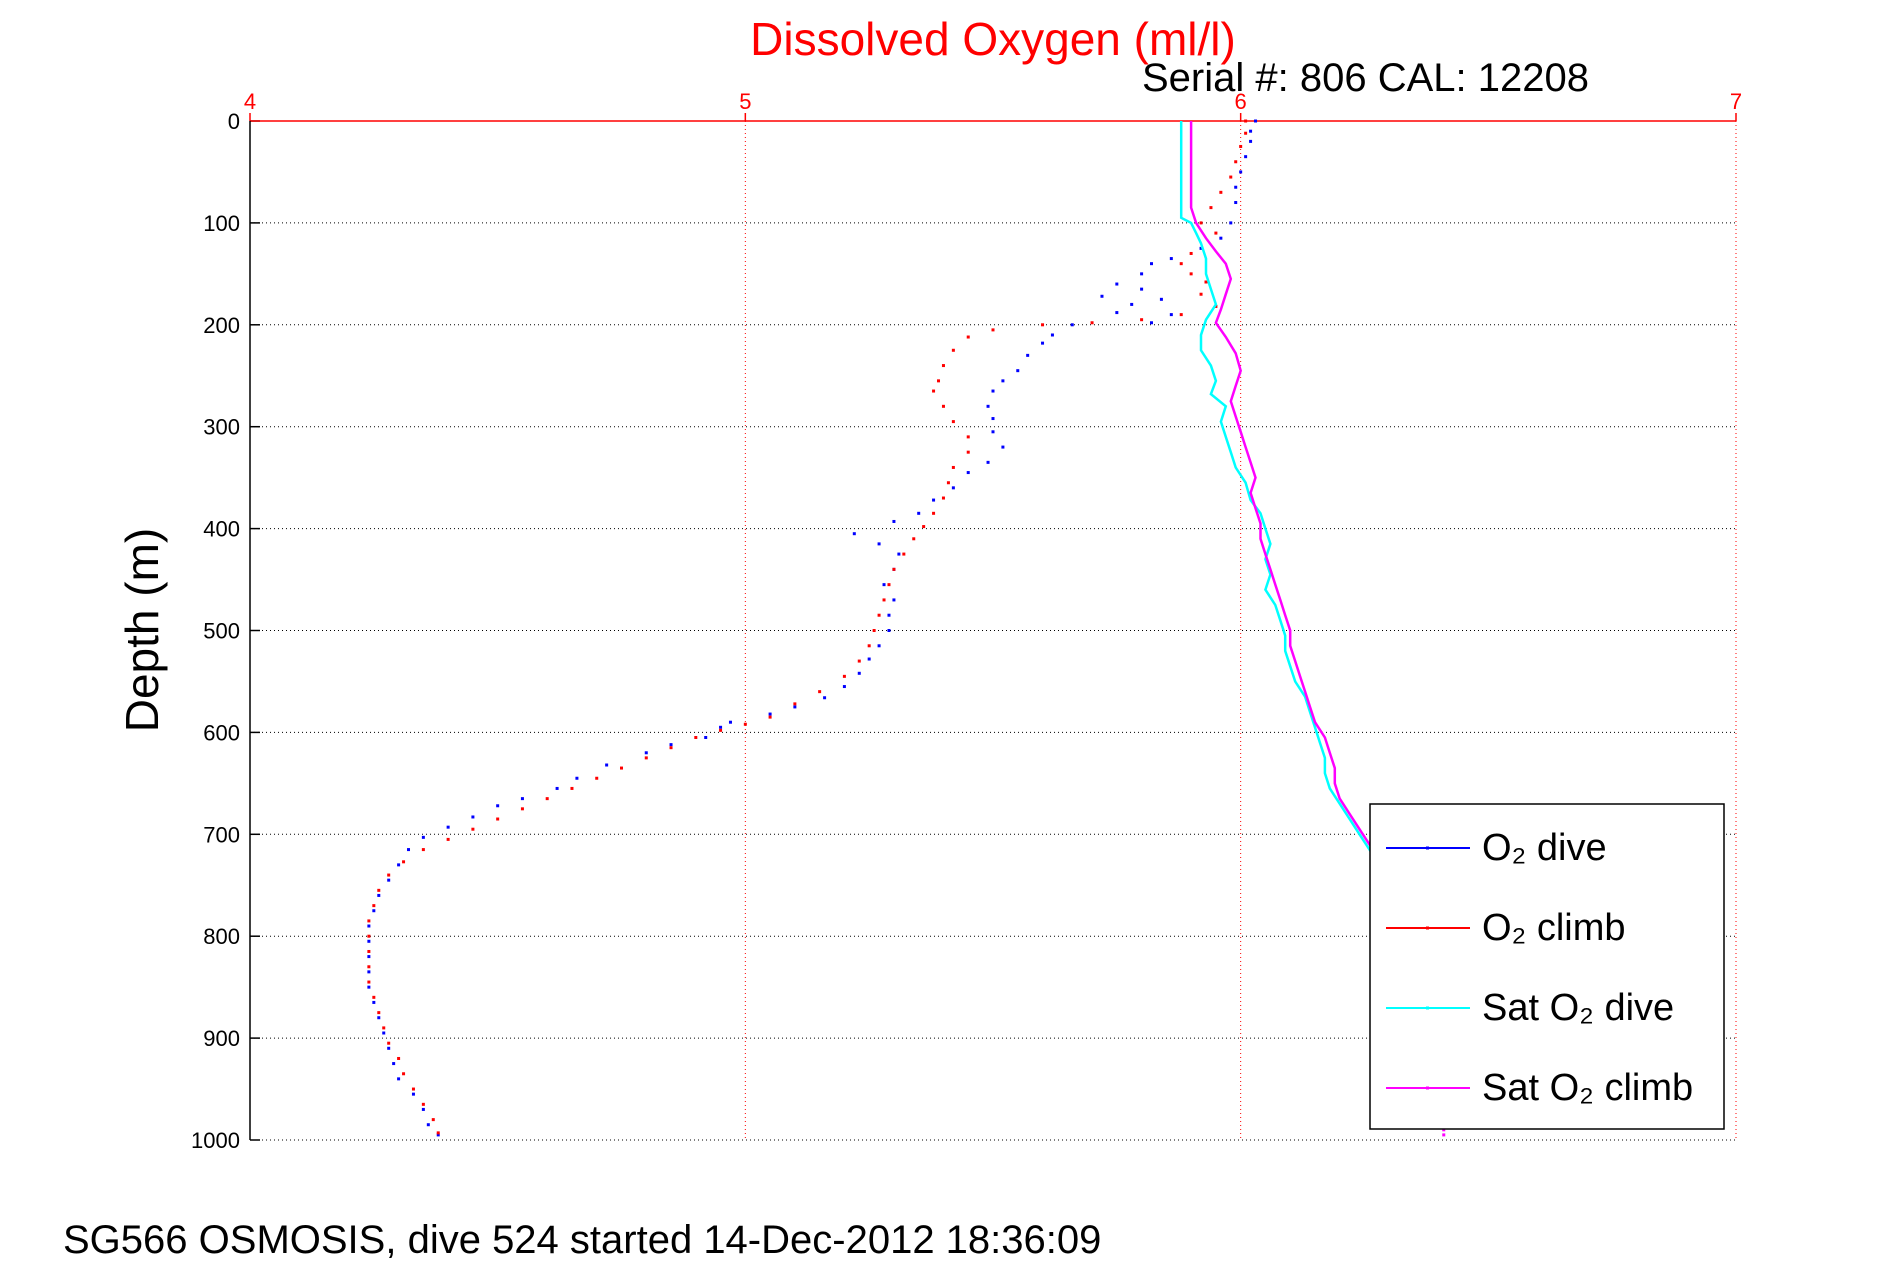  I want to click on chart-subtitle: Serial #: 806 CAL: 12208, so click(1365, 78).